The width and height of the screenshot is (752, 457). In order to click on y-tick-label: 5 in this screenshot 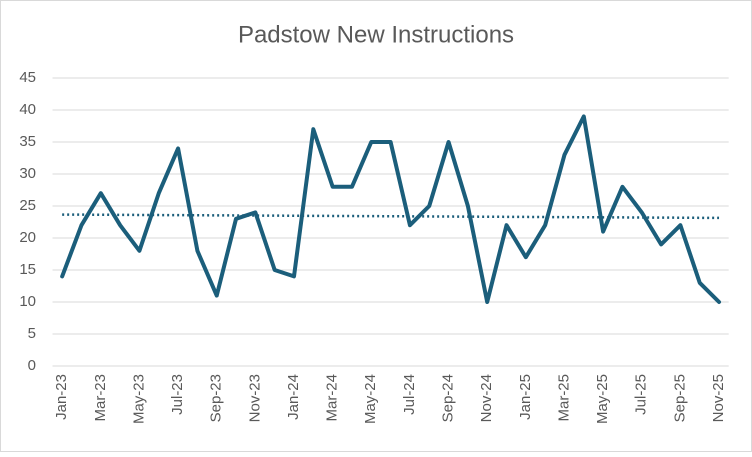, I will do `click(32, 333)`.